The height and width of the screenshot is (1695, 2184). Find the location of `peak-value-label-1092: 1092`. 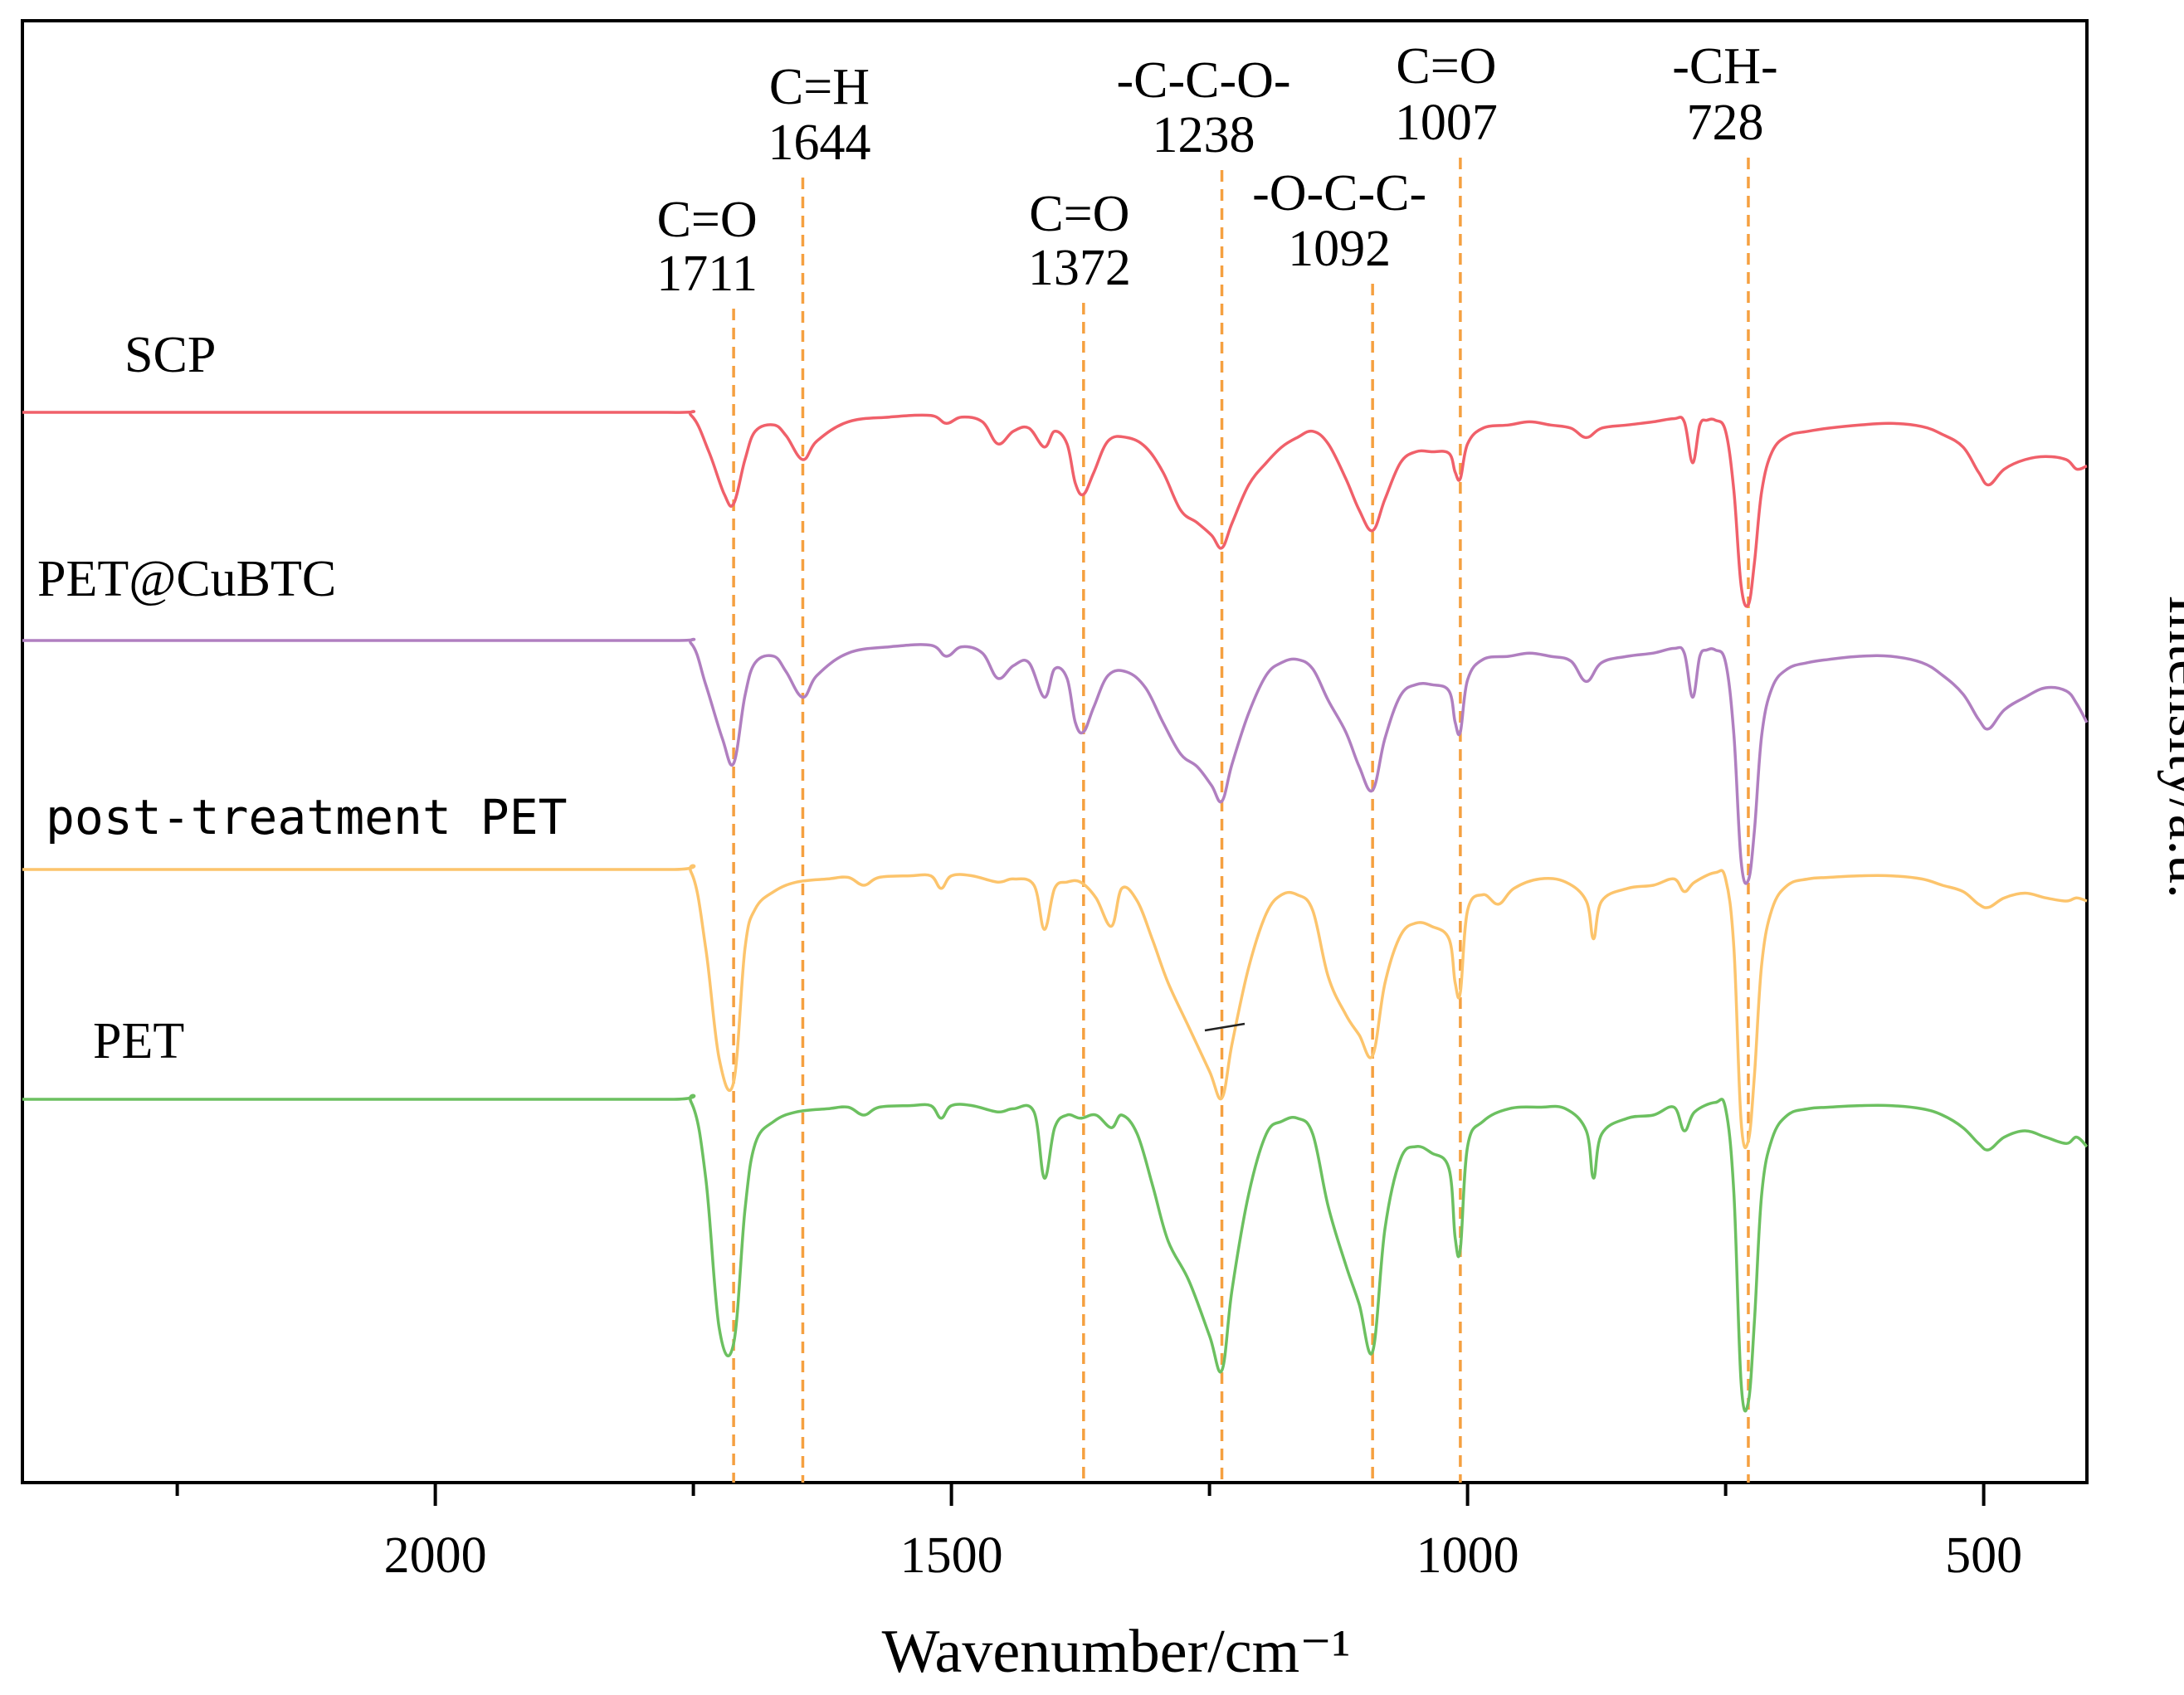

peak-value-label-1092: 1092 is located at coordinates (1339, 249).